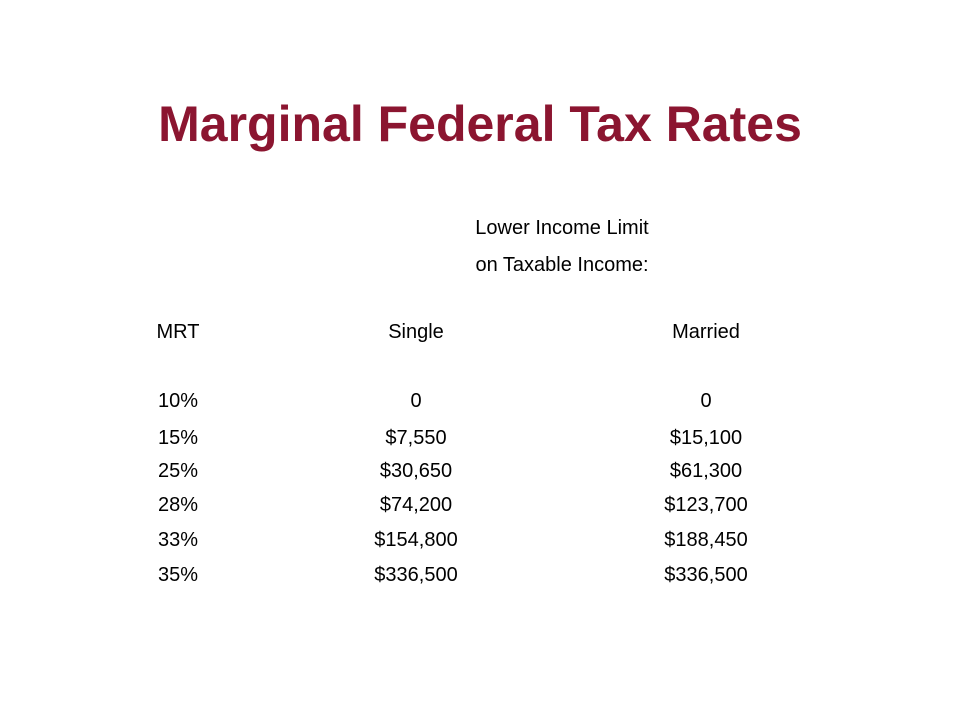 This screenshot has height=720, width=960. I want to click on table-cell-single: $74,200, so click(416, 505).